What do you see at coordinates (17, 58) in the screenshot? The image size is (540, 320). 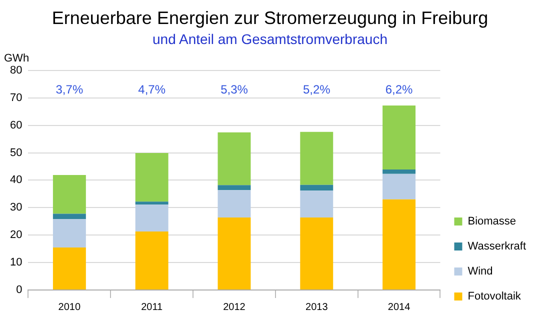 I see `y-axis-title: GWh` at bounding box center [17, 58].